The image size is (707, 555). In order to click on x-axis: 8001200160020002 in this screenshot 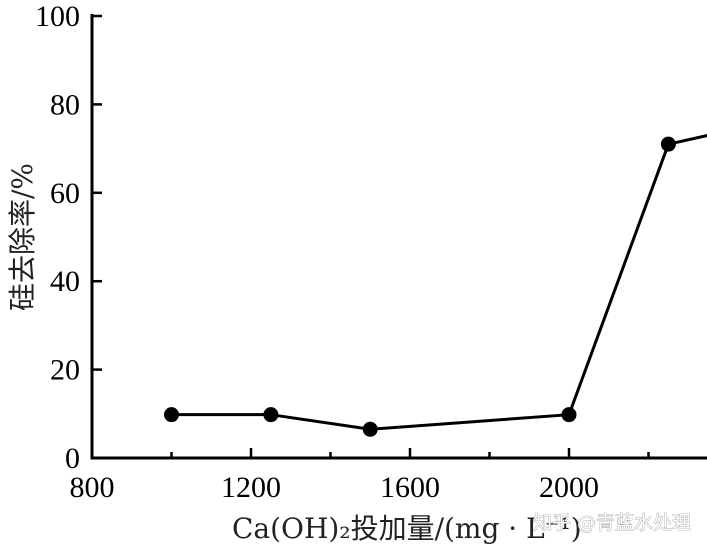, I will do `click(388, 476)`.